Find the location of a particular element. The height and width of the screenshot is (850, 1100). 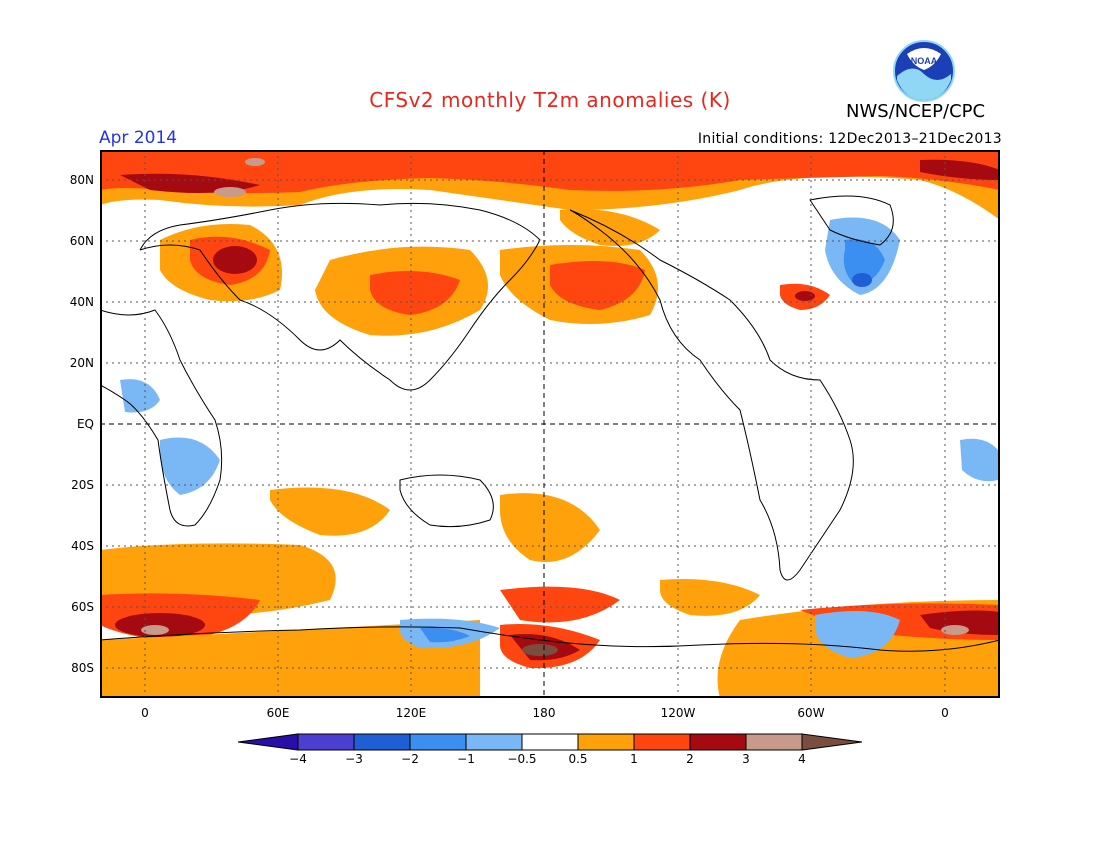

initial-conditions: Initial conditions: 12Dec2013–21Dec2013 is located at coordinates (849, 139).